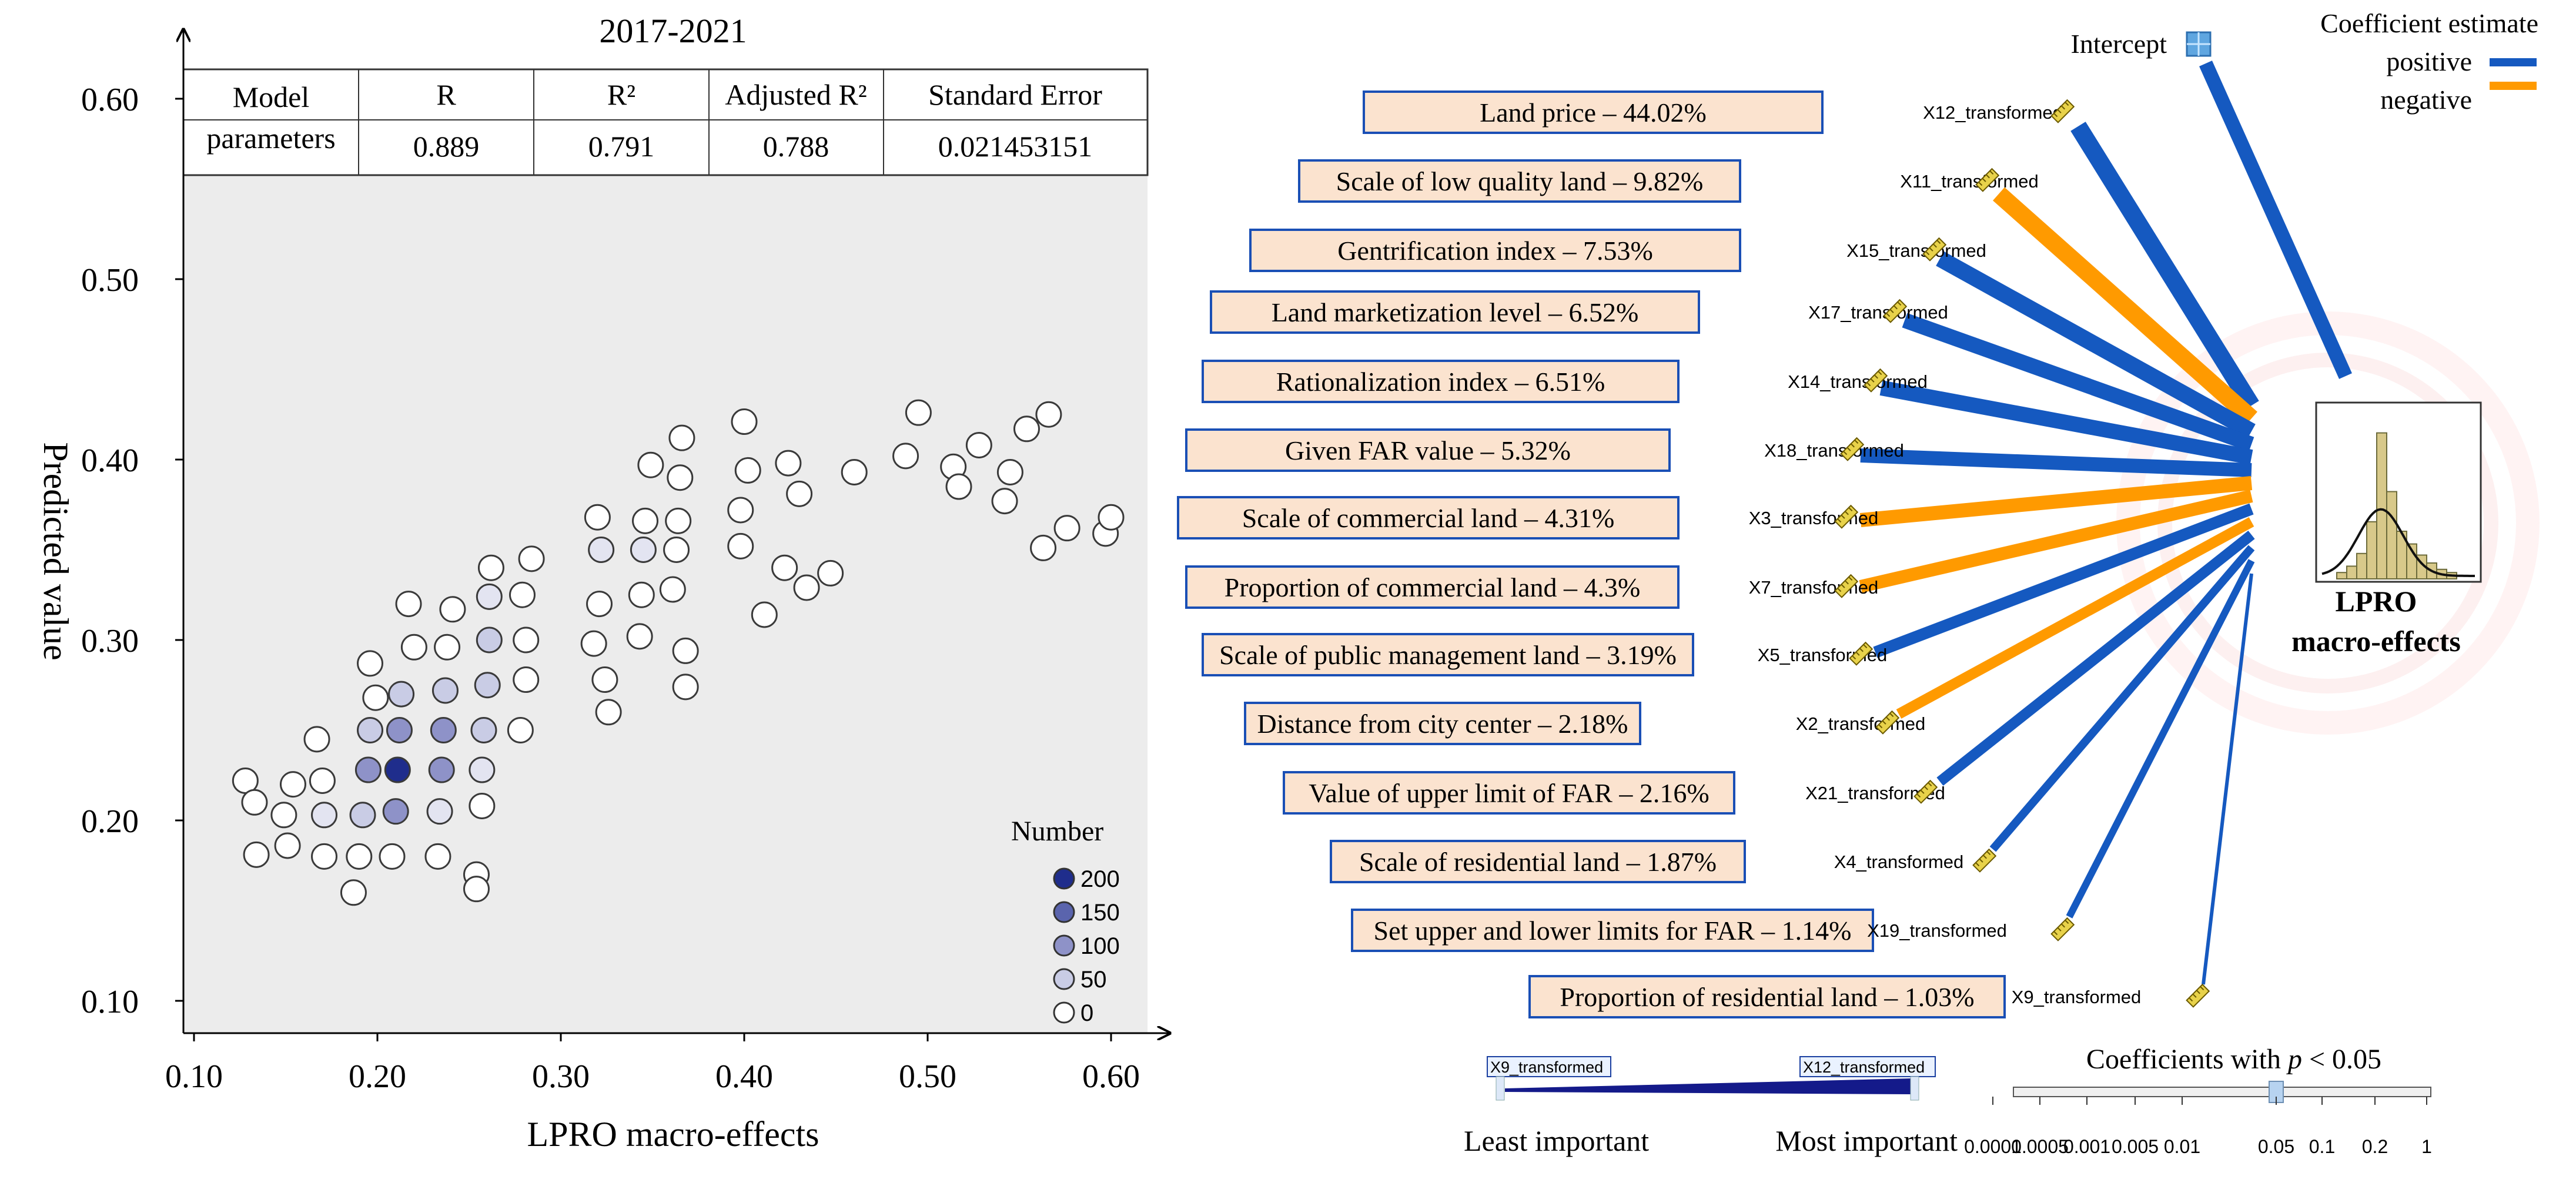 The image size is (2576, 1193). I want to click on x-axis-label: LPRO macro-effects, so click(673, 1135).